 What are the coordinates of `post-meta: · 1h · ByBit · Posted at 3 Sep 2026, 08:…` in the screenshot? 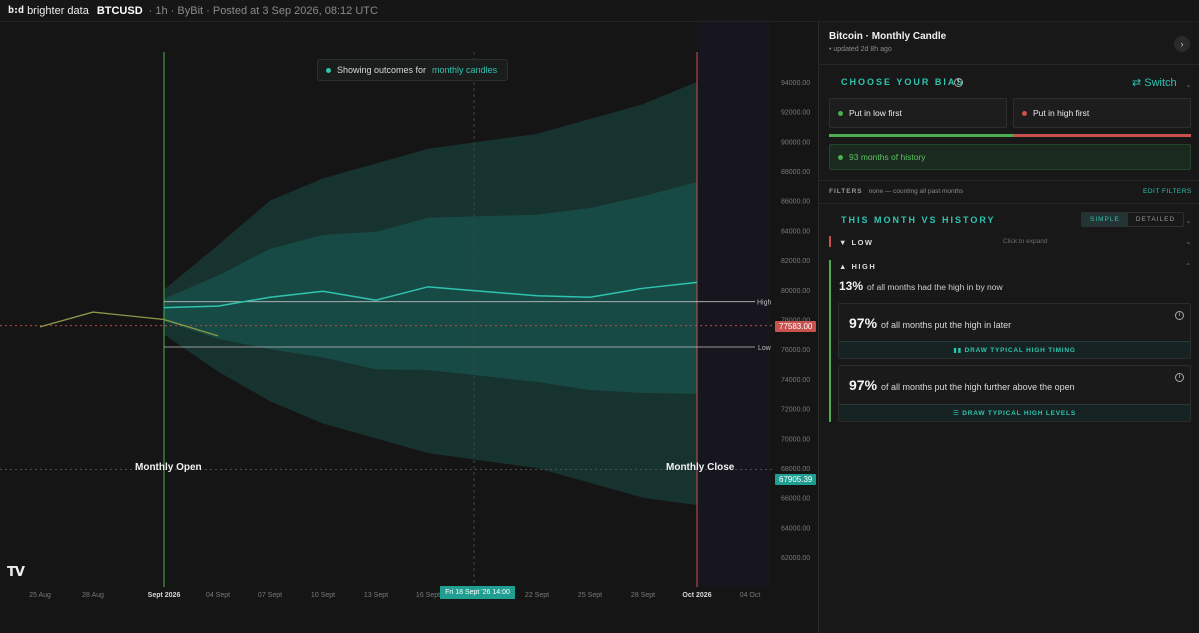 It's located at (263, 10).